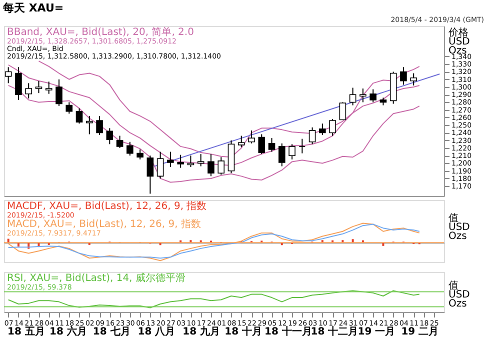  I want to click on series-label: MACD, XAU=, Bid(Last), 12, 26, 9, 指数, so click(104, 224).